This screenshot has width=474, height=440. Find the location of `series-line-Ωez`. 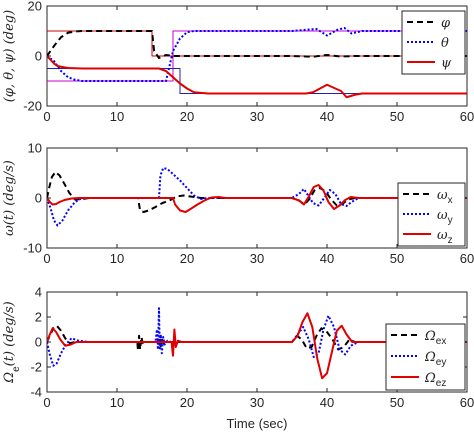

series-line-Ωez is located at coordinates (257, 346).